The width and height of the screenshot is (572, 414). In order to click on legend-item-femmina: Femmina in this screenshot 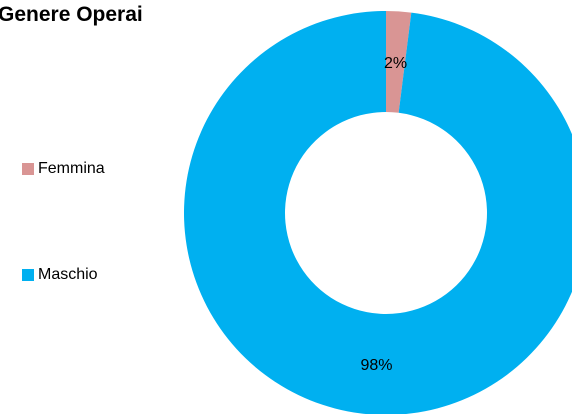, I will do `click(63, 169)`.